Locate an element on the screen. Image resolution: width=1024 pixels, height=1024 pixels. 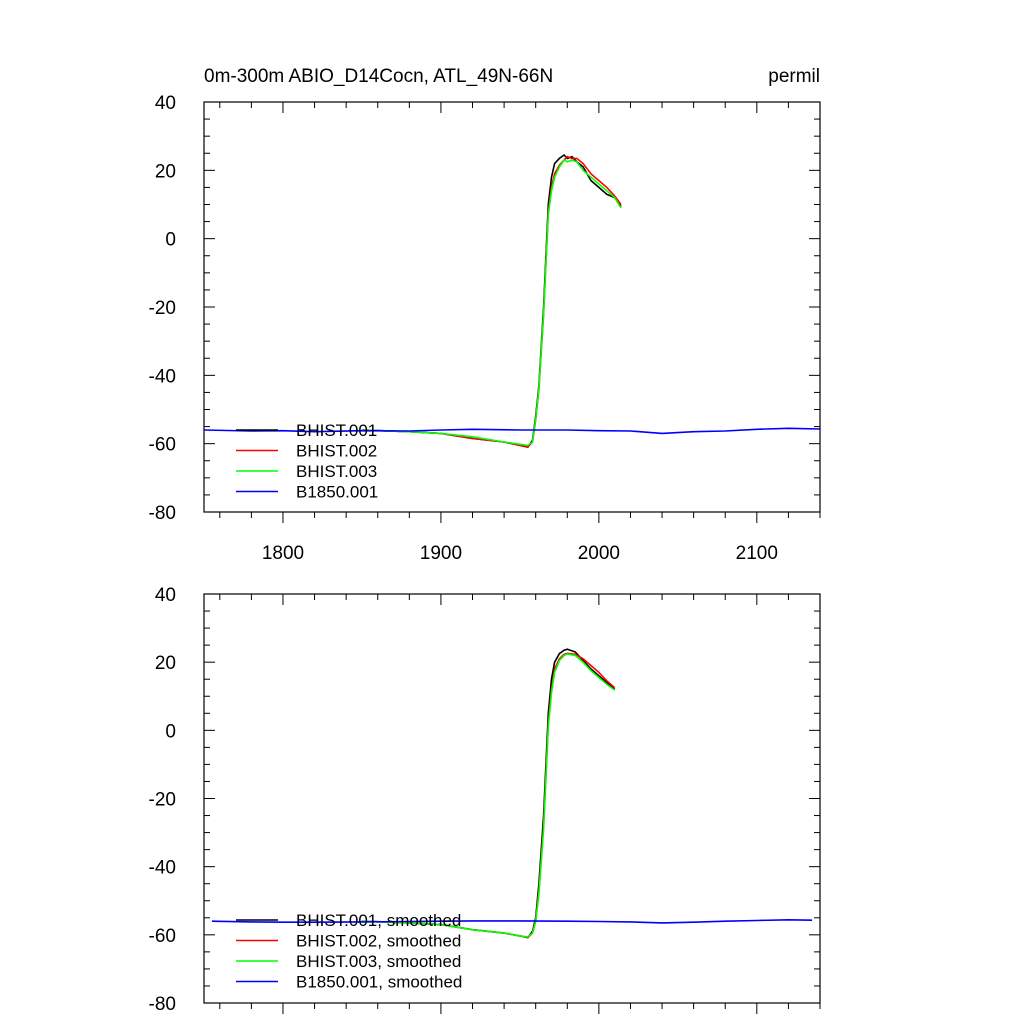
chart-title: 0m-300m ABIO_D14Cocn, ATL_49N-66N is located at coordinates (378, 76).